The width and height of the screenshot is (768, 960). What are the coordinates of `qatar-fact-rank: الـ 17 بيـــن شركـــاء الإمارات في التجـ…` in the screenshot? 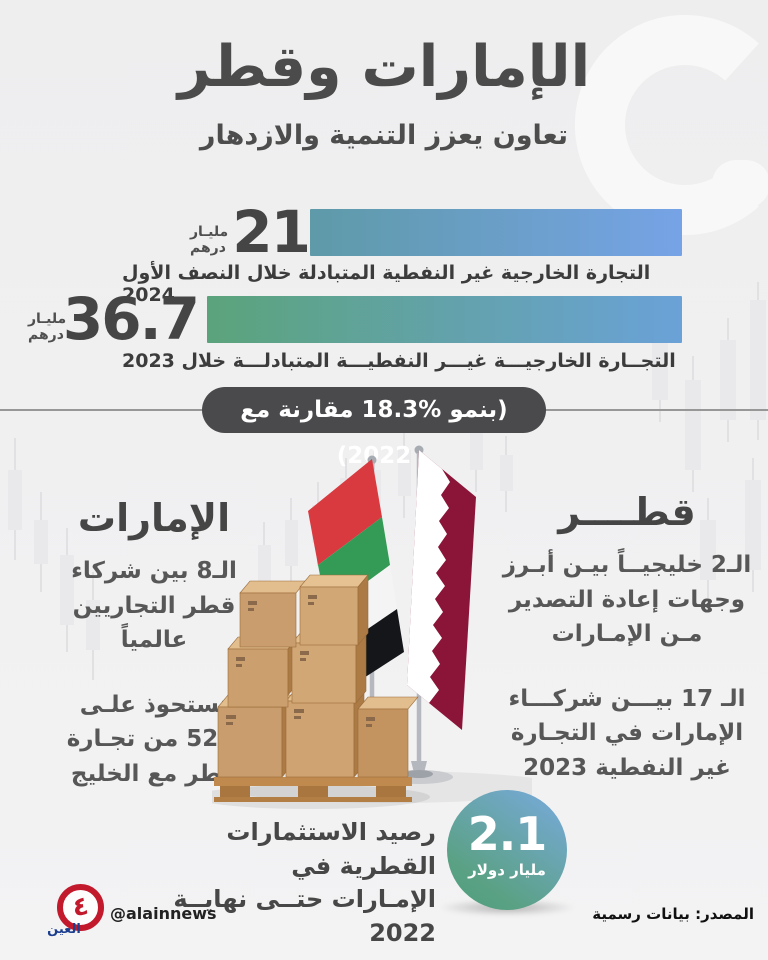 It's located at (627, 733).